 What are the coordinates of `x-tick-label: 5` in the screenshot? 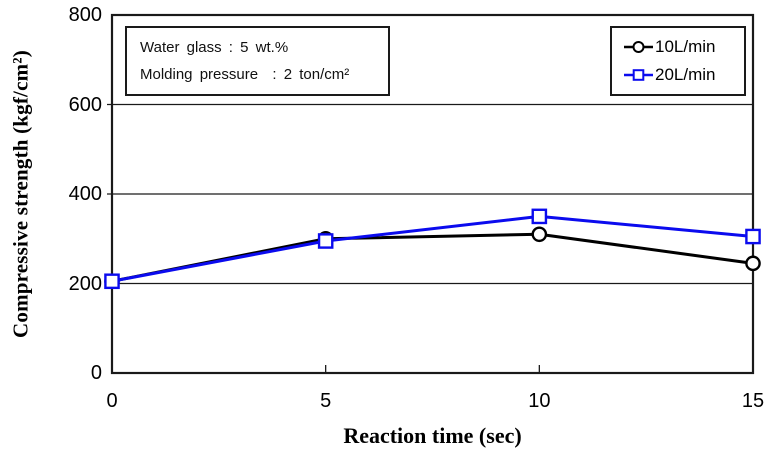 It's located at (326, 401).